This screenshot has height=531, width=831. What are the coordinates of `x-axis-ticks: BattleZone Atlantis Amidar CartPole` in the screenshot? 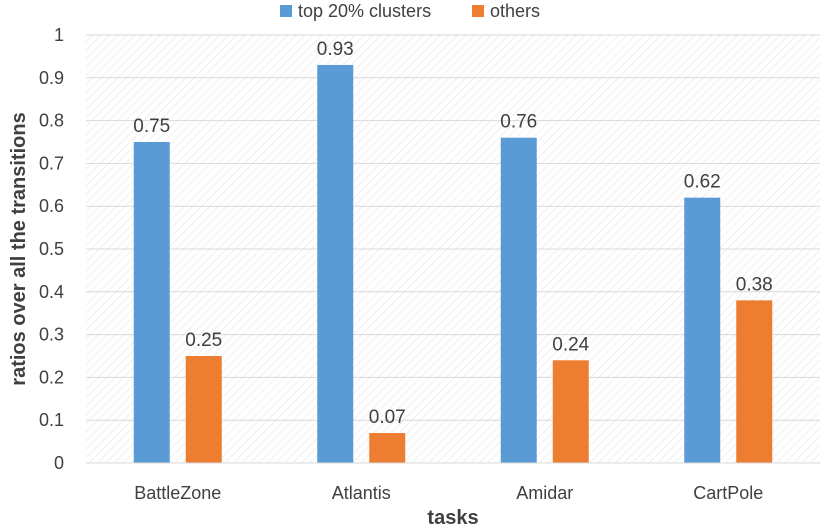 It's located at (448, 493).